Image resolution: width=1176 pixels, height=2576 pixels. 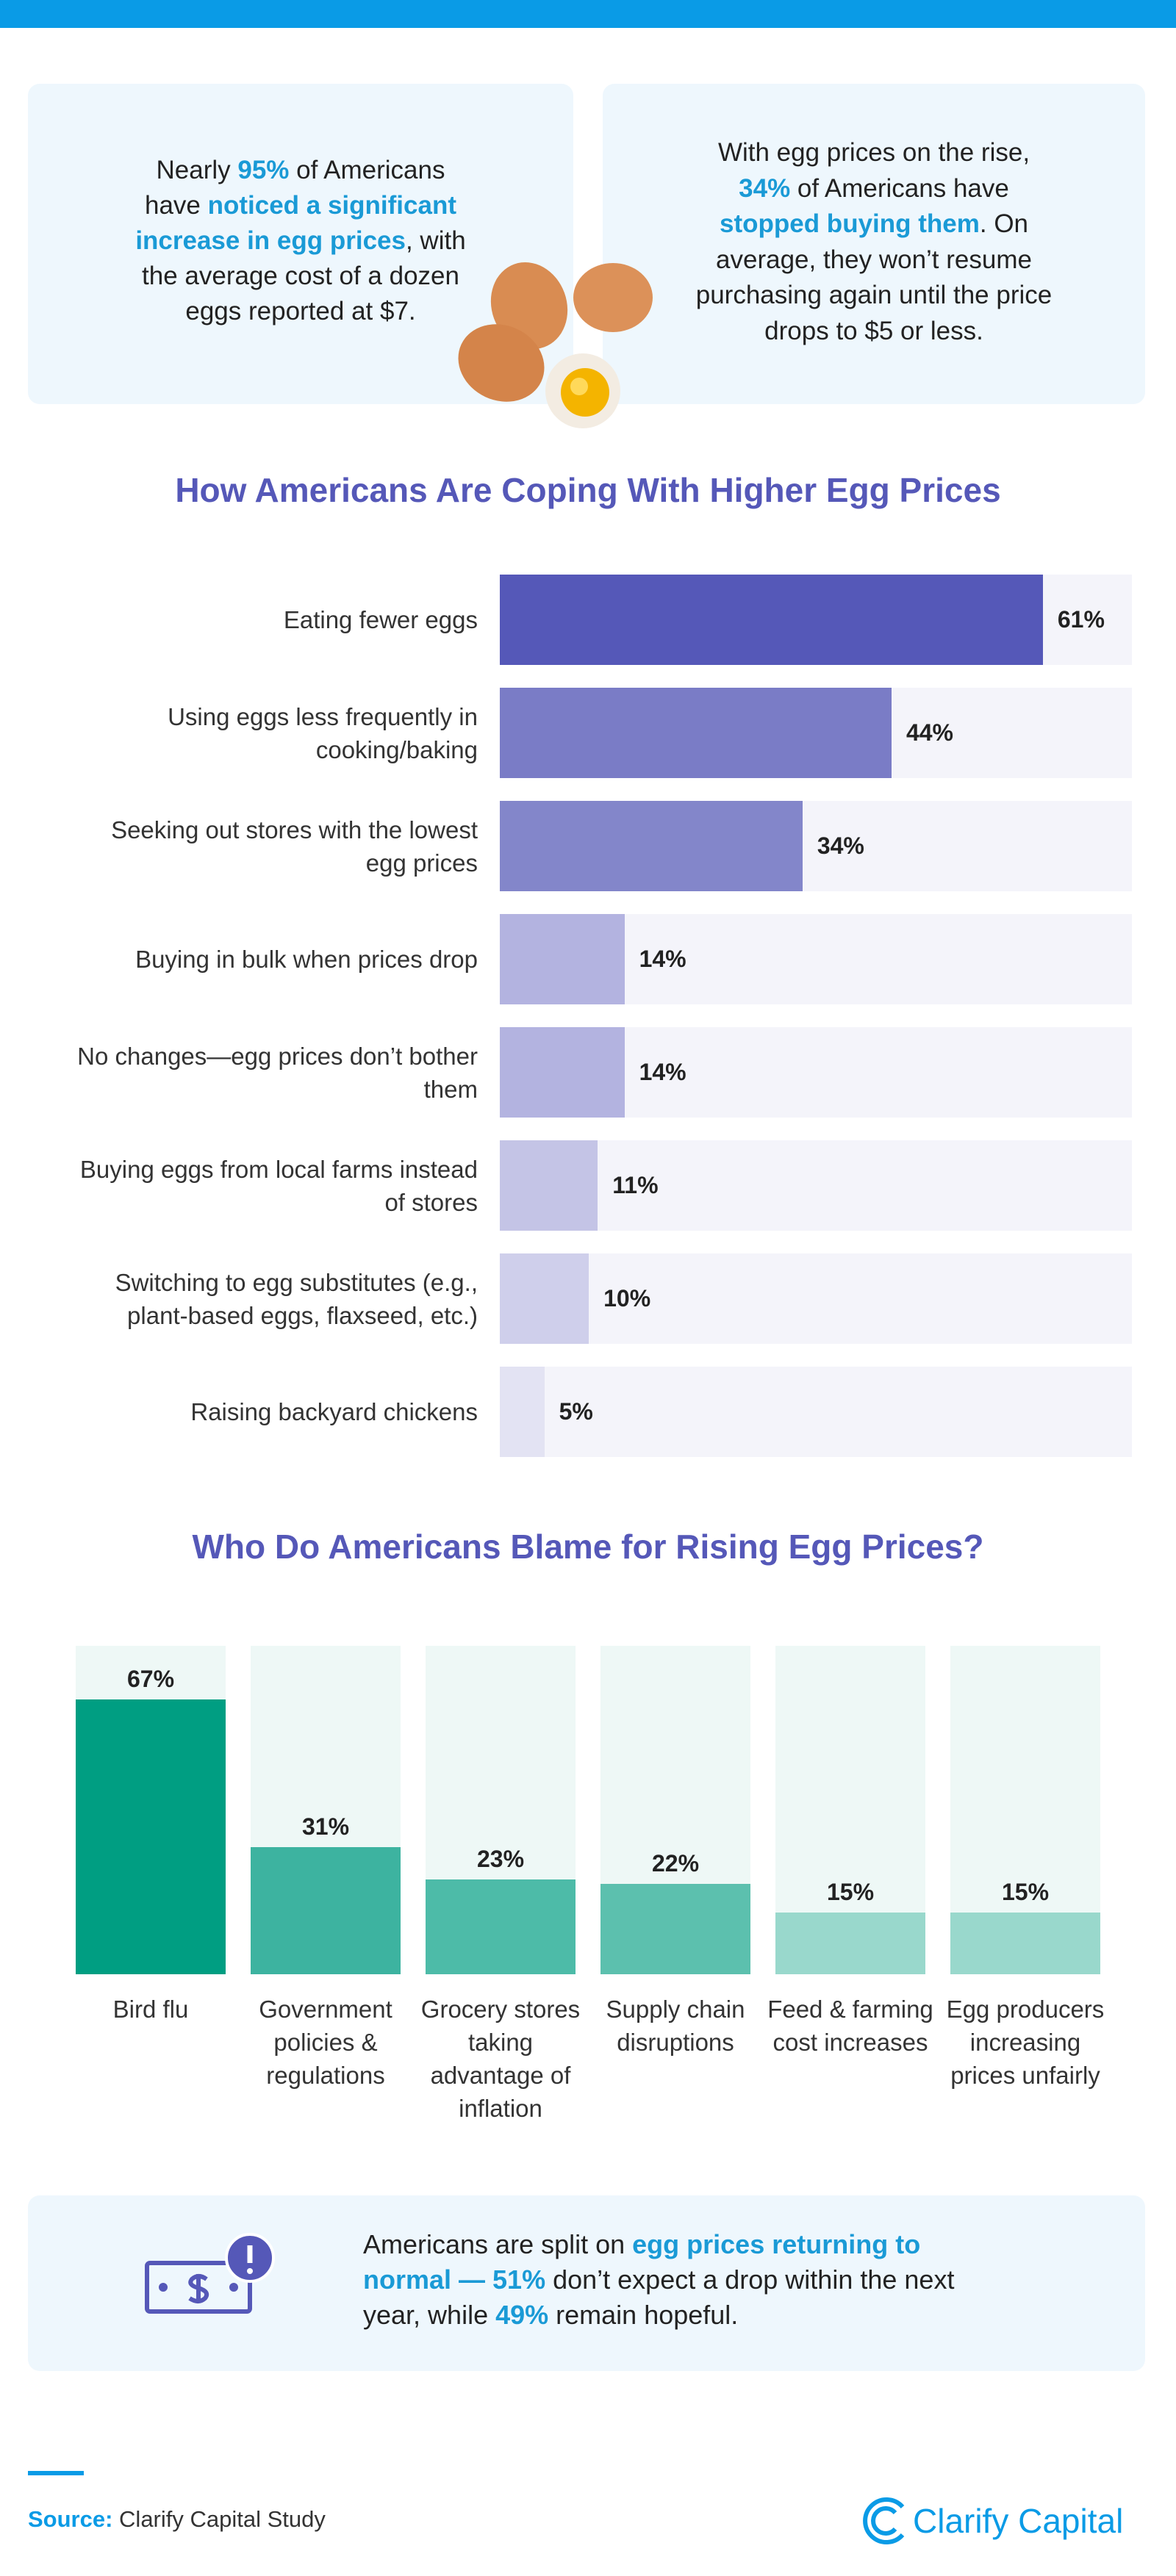 I want to click on callout-text: Nearly, so click(x=197, y=170).